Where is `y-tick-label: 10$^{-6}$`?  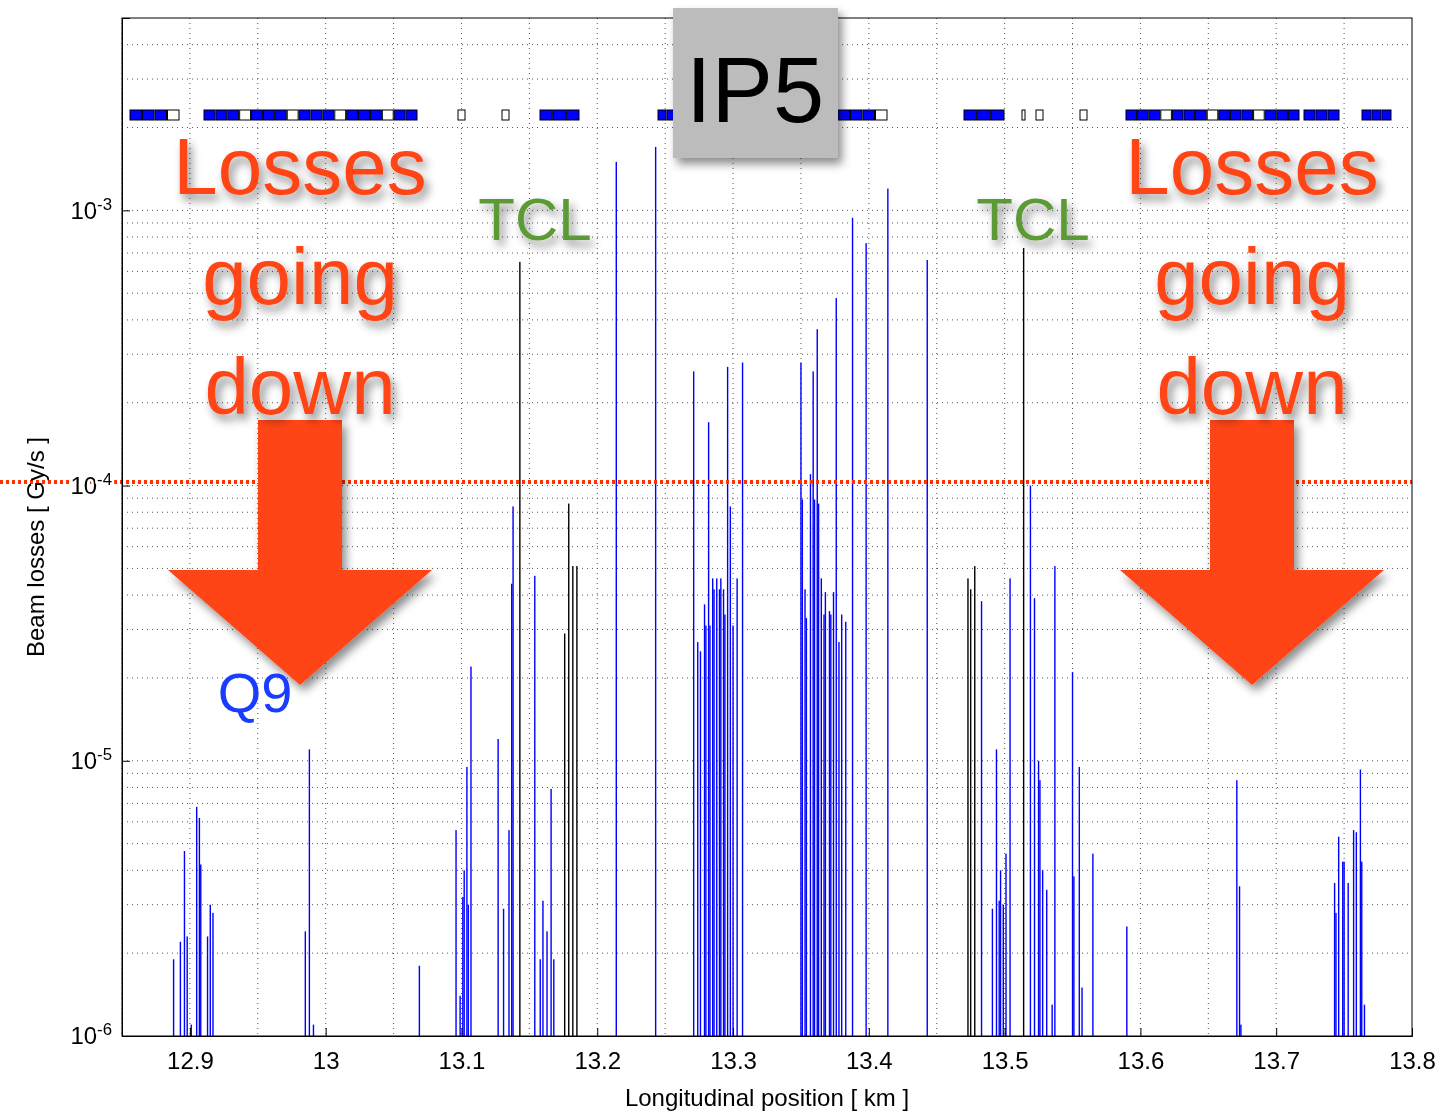 y-tick-label: 10$^{-6}$ is located at coordinates (91, 1034).